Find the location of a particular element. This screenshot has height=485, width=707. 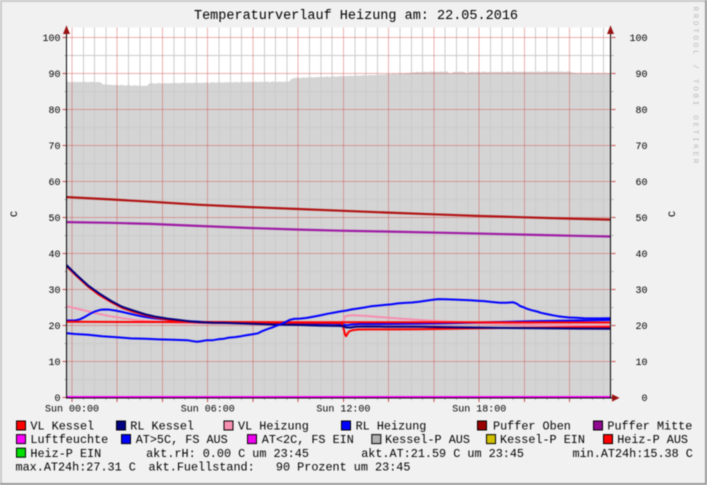

svg-text: max.AT24h:27.31 C is located at coordinates (76, 467).